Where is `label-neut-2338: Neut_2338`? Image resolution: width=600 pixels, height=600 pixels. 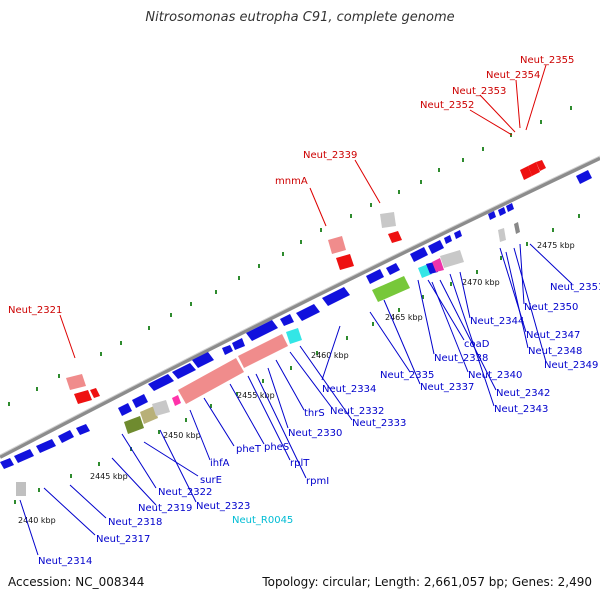
label-neut-2338: Neut_2338 is located at coordinates (461, 358).